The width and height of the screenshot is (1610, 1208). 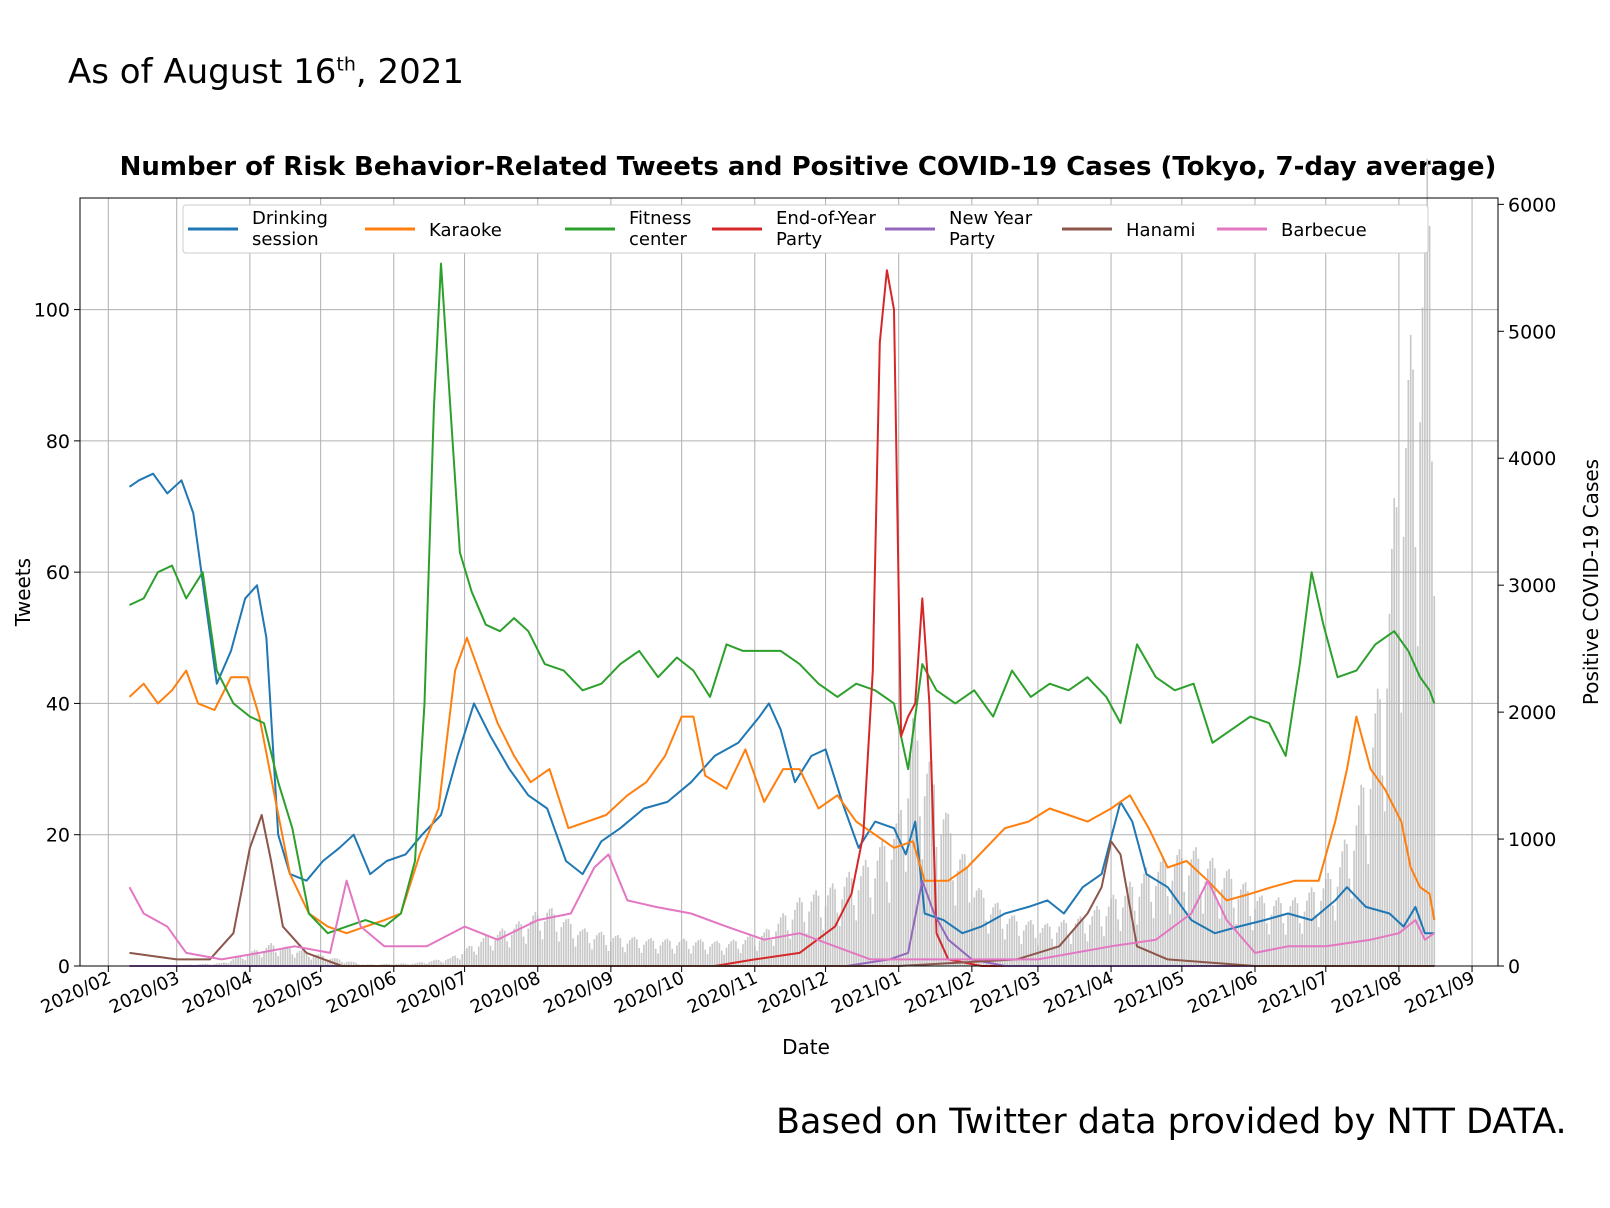 What do you see at coordinates (217, 992) in the screenshot?
I see `x-tick-label: 2020/04` at bounding box center [217, 992].